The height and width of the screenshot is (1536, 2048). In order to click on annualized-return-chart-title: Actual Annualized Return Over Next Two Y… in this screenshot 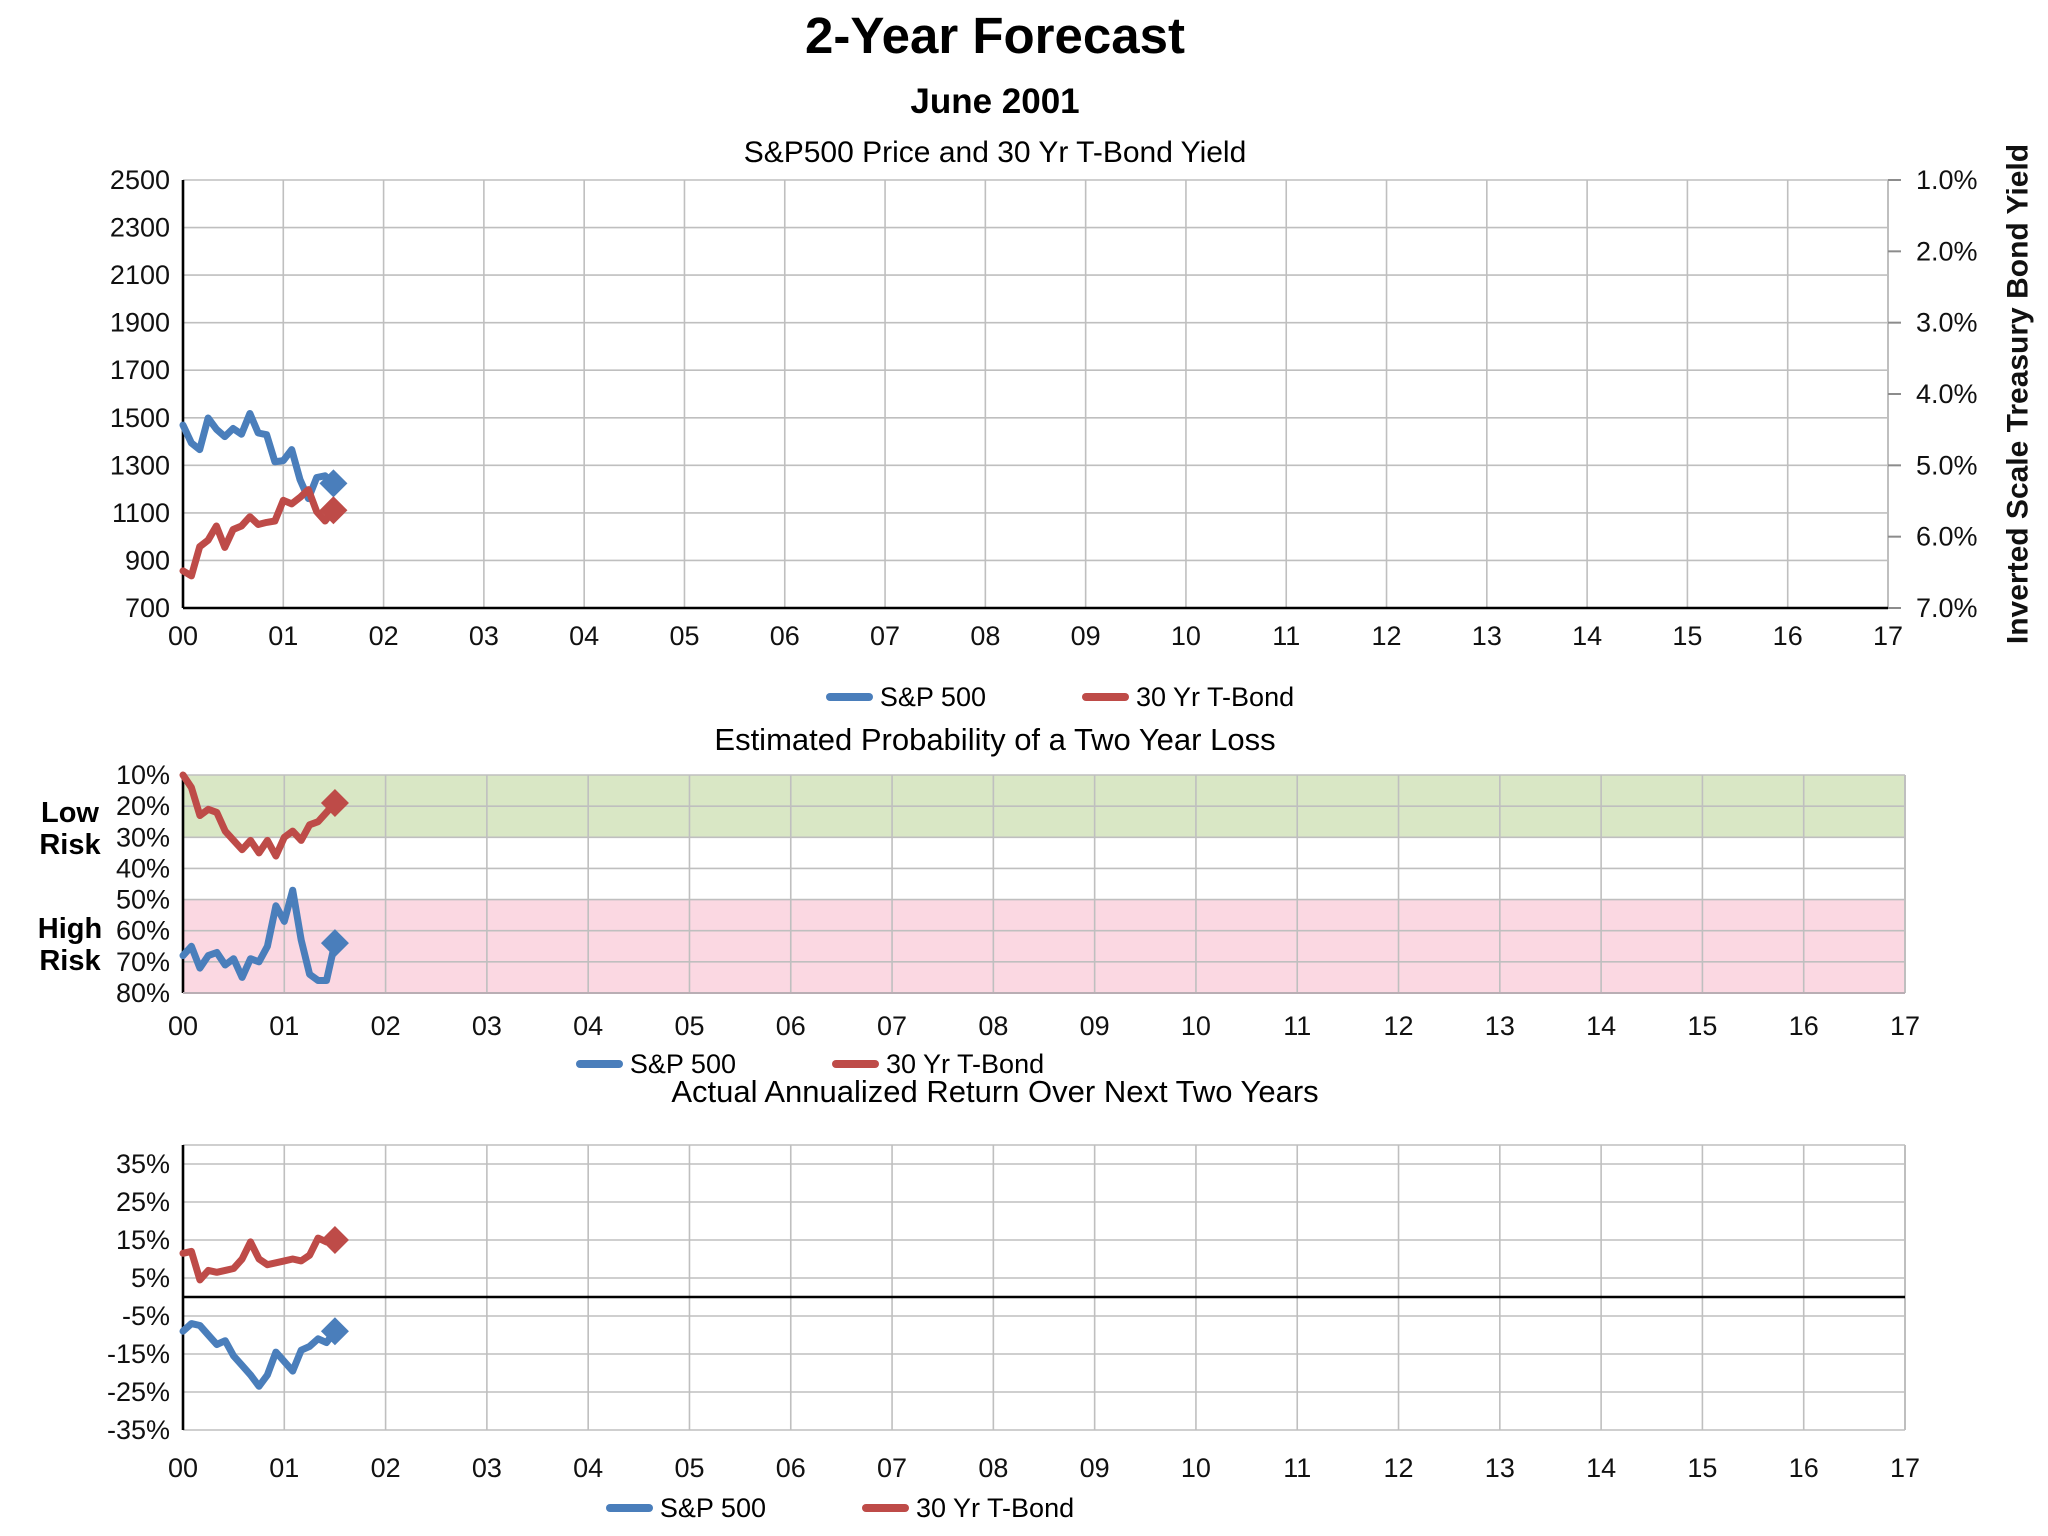, I will do `click(995, 1091)`.